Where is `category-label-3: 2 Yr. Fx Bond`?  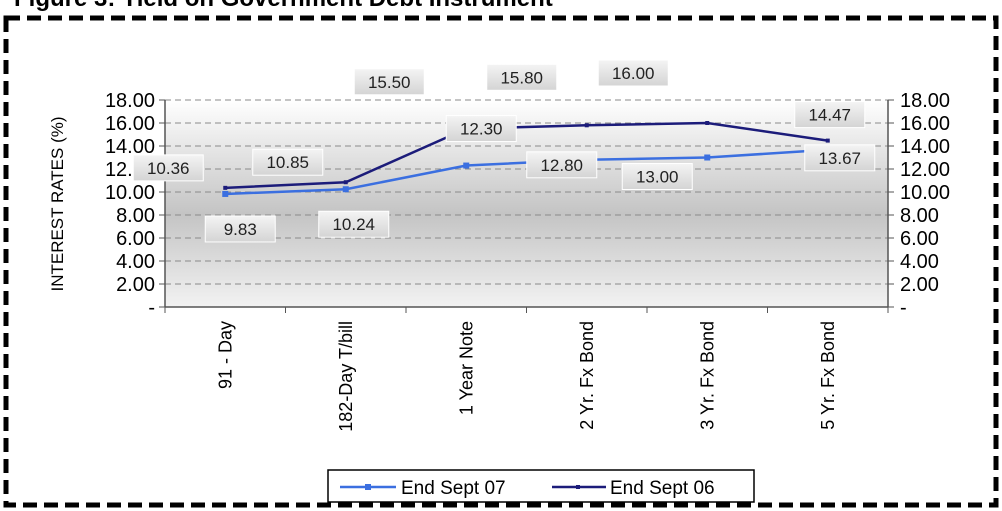 category-label-3: 2 Yr. Fx Bond is located at coordinates (587, 375).